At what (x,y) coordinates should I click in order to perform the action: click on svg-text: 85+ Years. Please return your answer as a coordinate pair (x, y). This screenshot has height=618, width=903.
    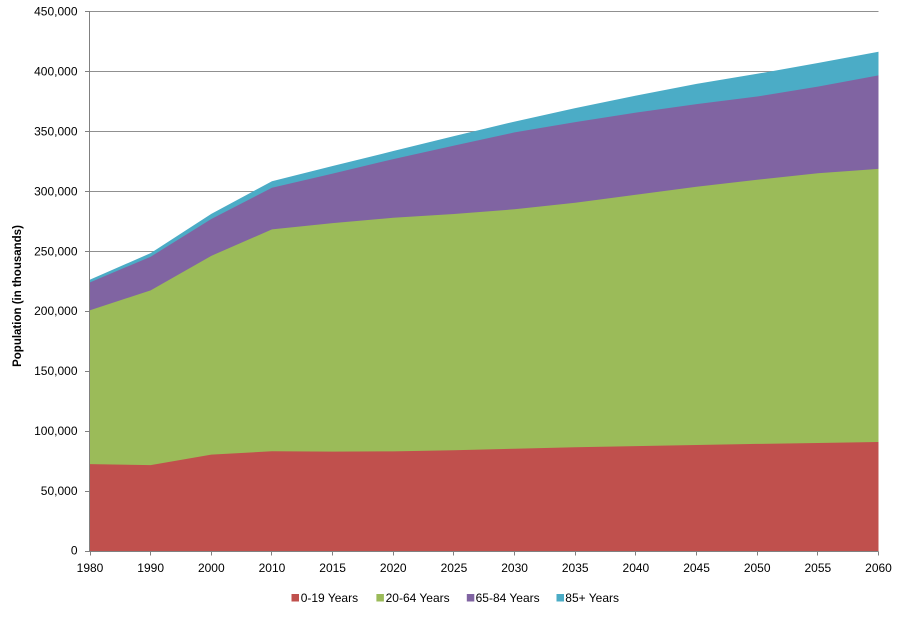
    Looking at the image, I should click on (592, 598).